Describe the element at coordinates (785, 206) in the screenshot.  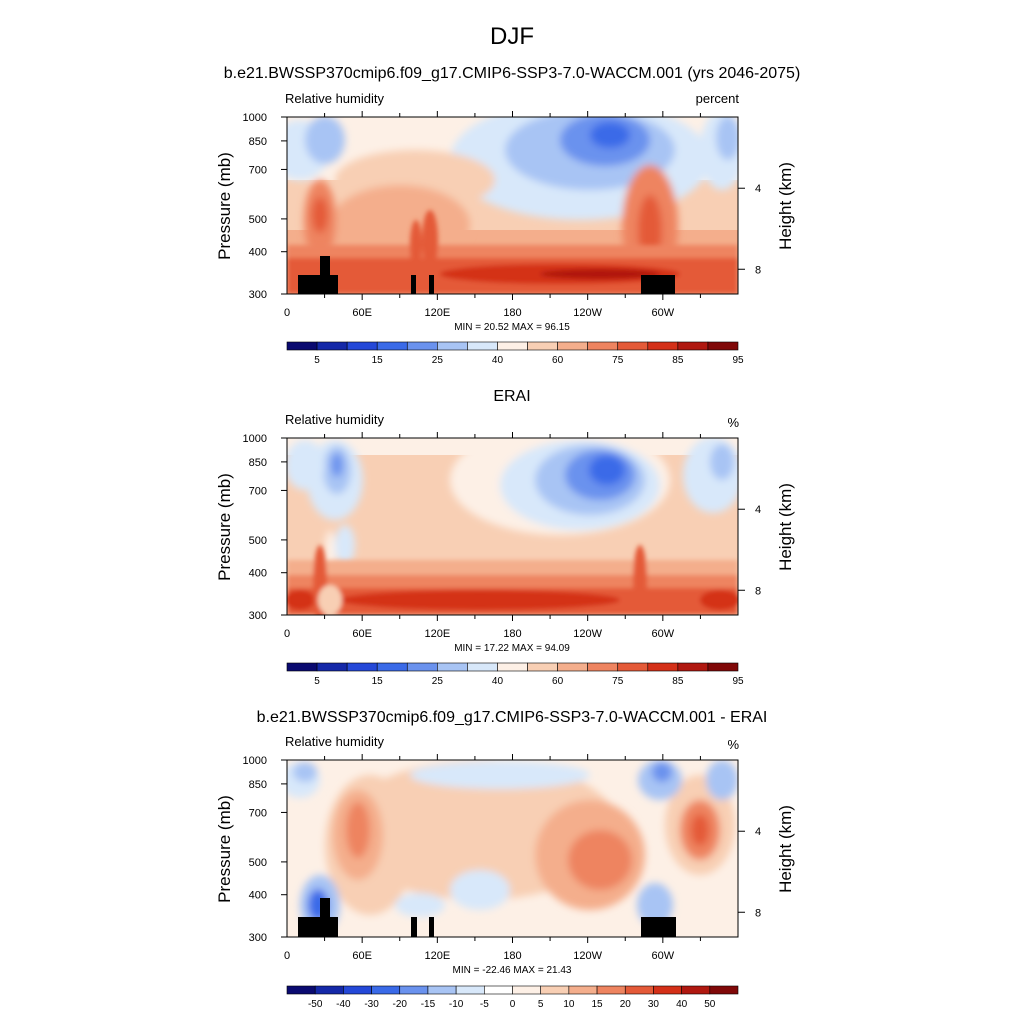
I see `right-axis-label: Height (km)` at that location.